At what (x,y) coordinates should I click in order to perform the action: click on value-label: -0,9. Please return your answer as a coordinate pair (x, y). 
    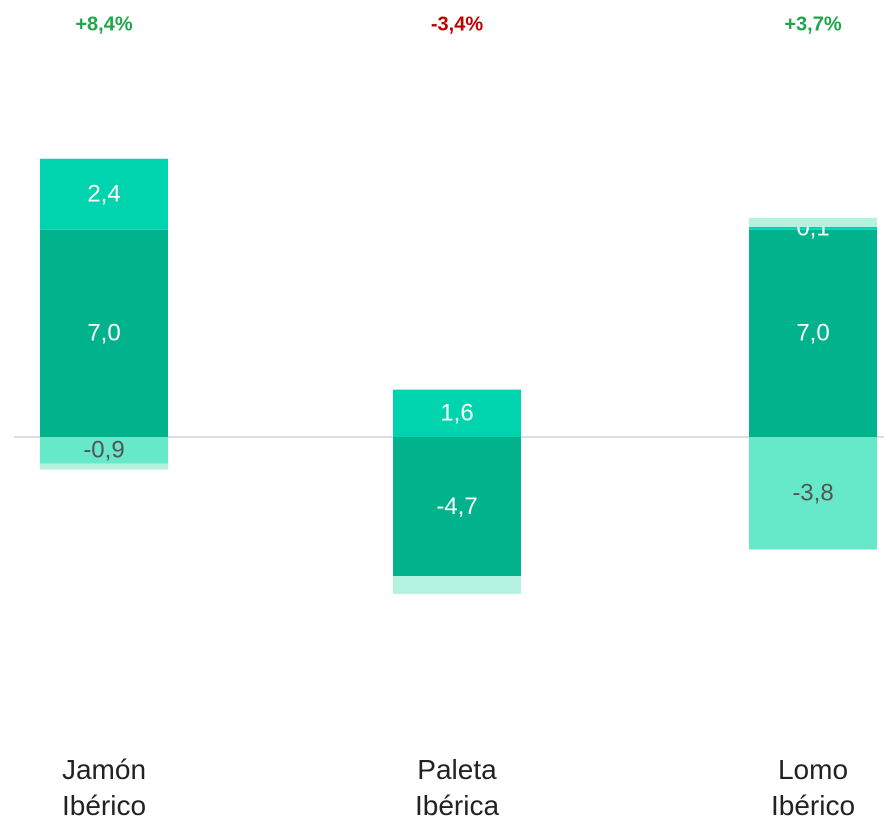
    Looking at the image, I should click on (103, 450).